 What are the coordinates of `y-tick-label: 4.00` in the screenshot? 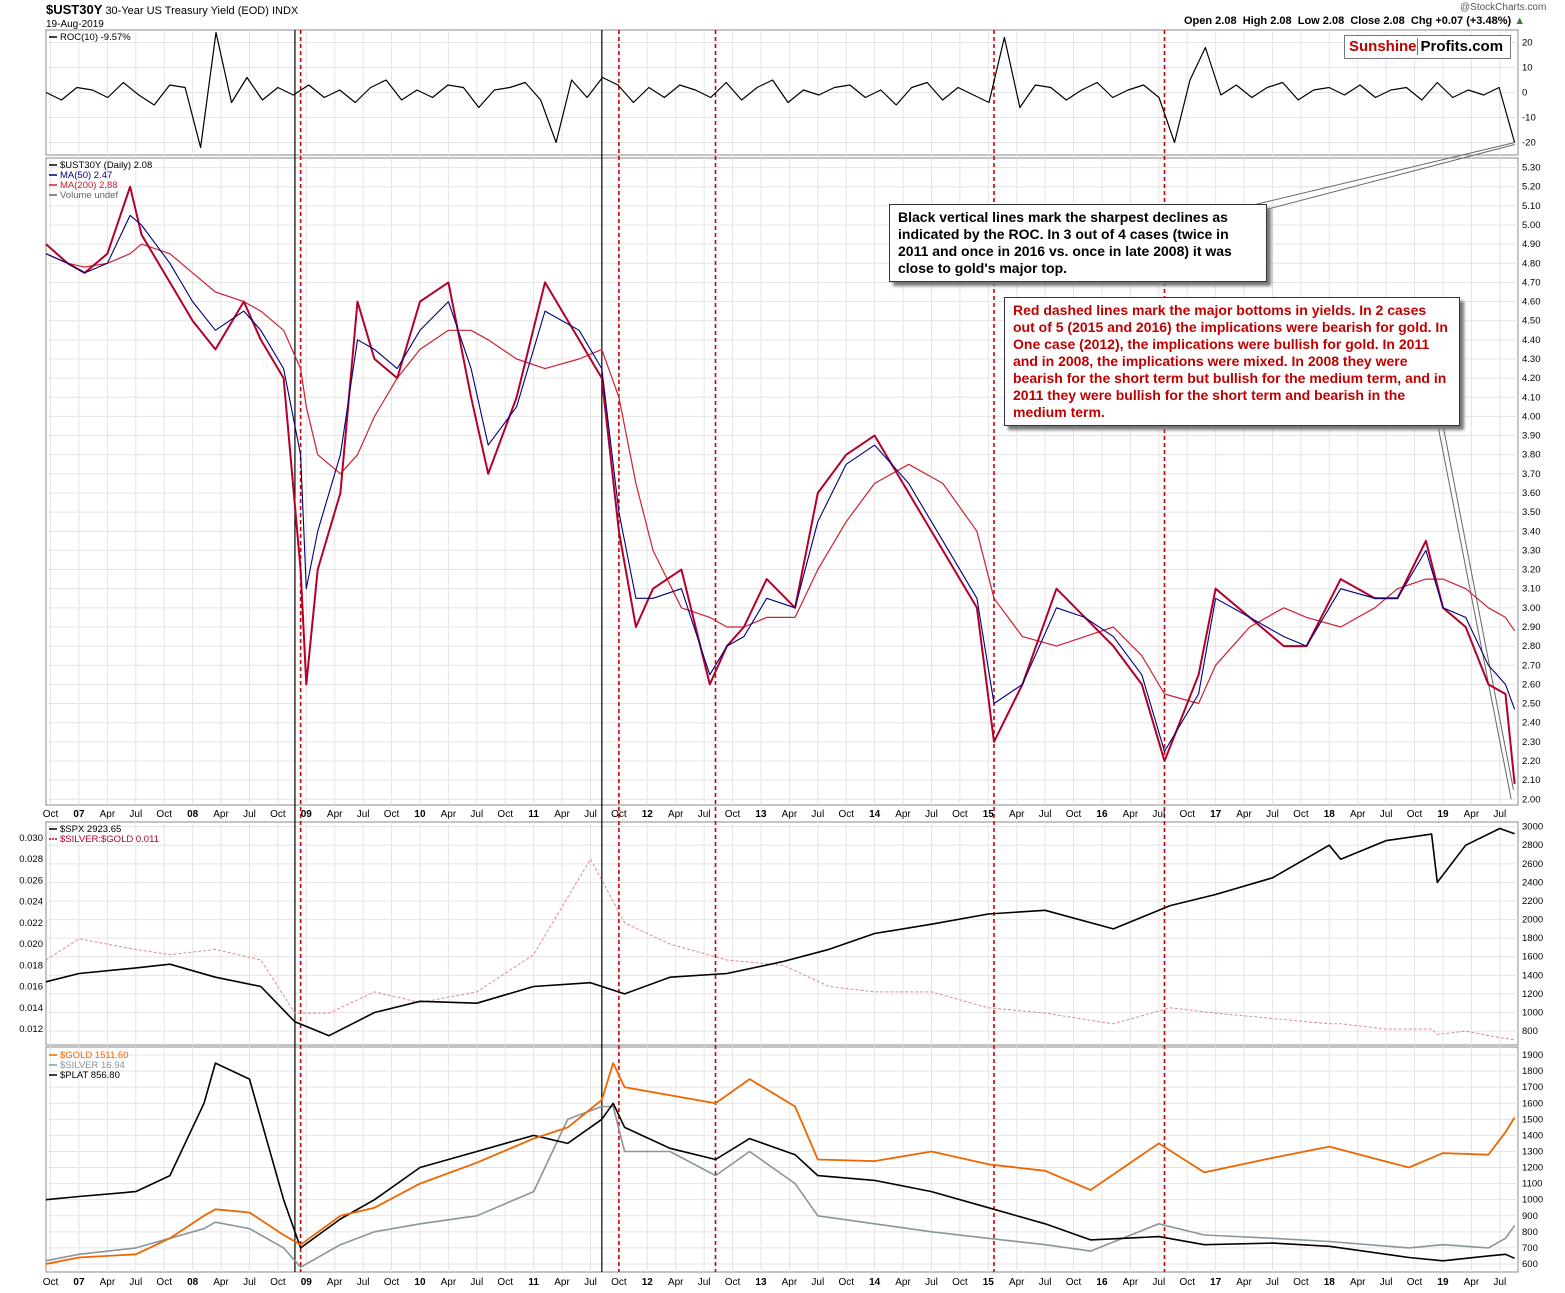 It's located at (1531, 416).